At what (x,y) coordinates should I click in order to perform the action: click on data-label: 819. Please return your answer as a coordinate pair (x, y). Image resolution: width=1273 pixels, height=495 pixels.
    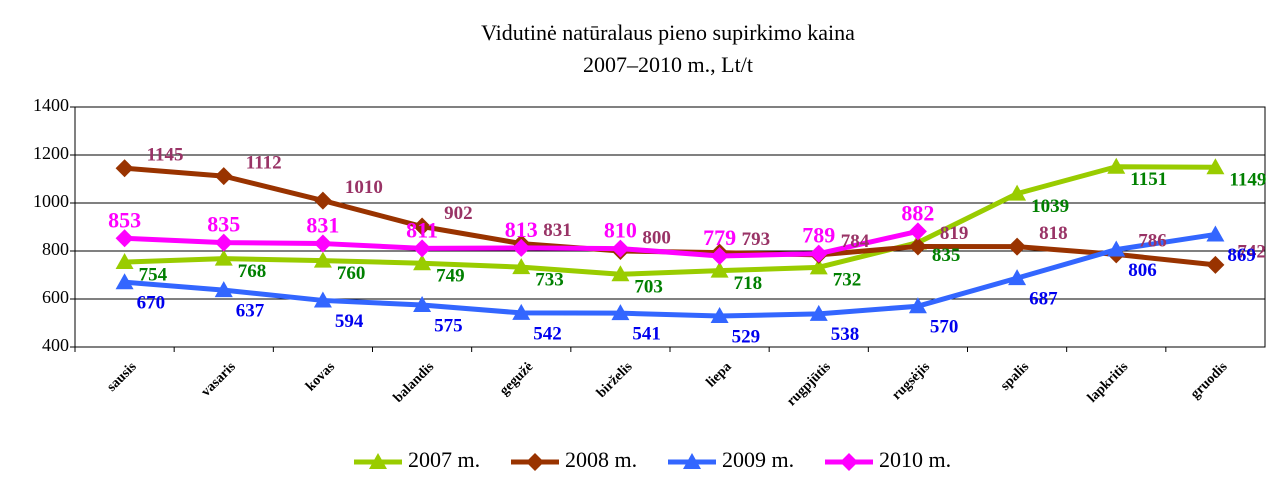
    Looking at the image, I should click on (954, 233).